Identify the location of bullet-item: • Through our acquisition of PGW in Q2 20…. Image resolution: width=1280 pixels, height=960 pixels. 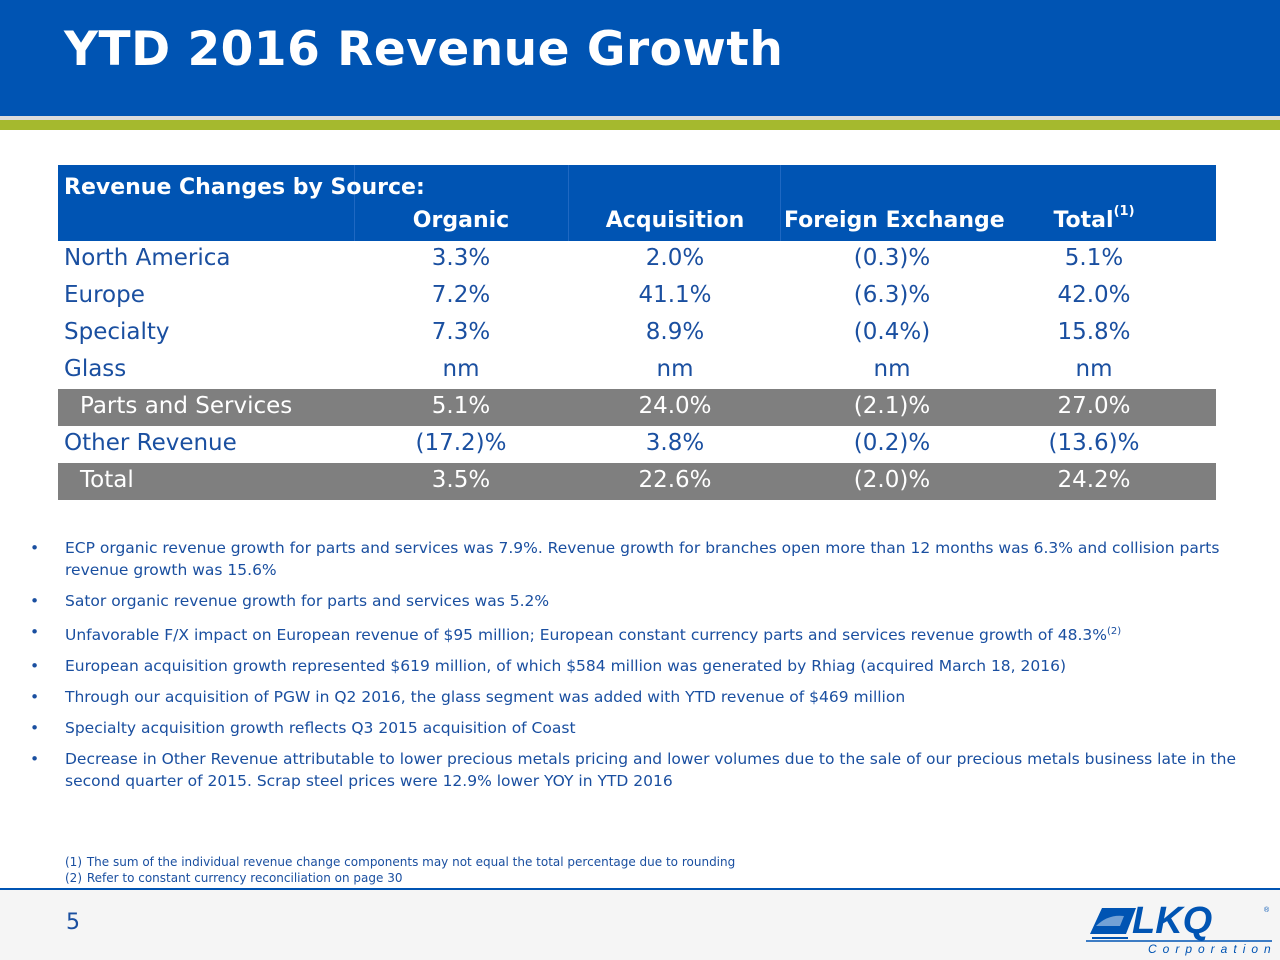
(640, 697).